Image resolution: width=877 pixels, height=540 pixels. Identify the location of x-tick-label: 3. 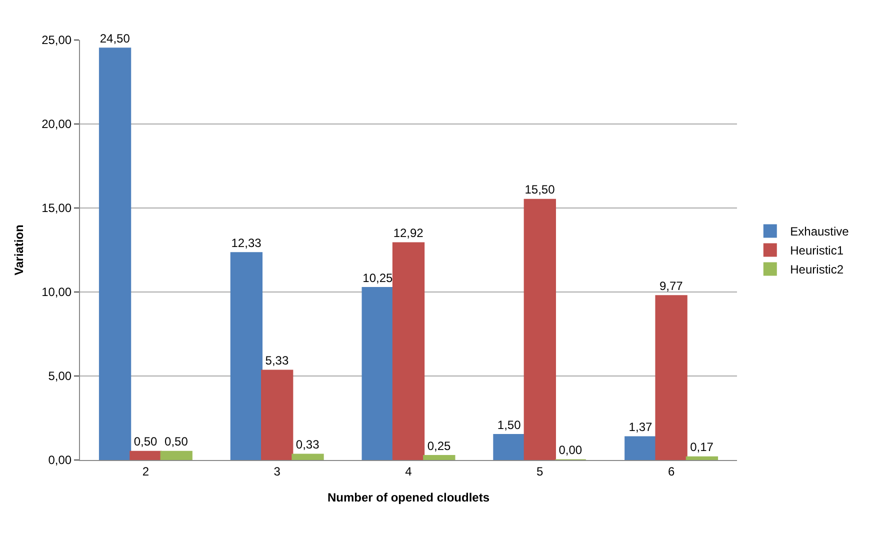
(277, 471).